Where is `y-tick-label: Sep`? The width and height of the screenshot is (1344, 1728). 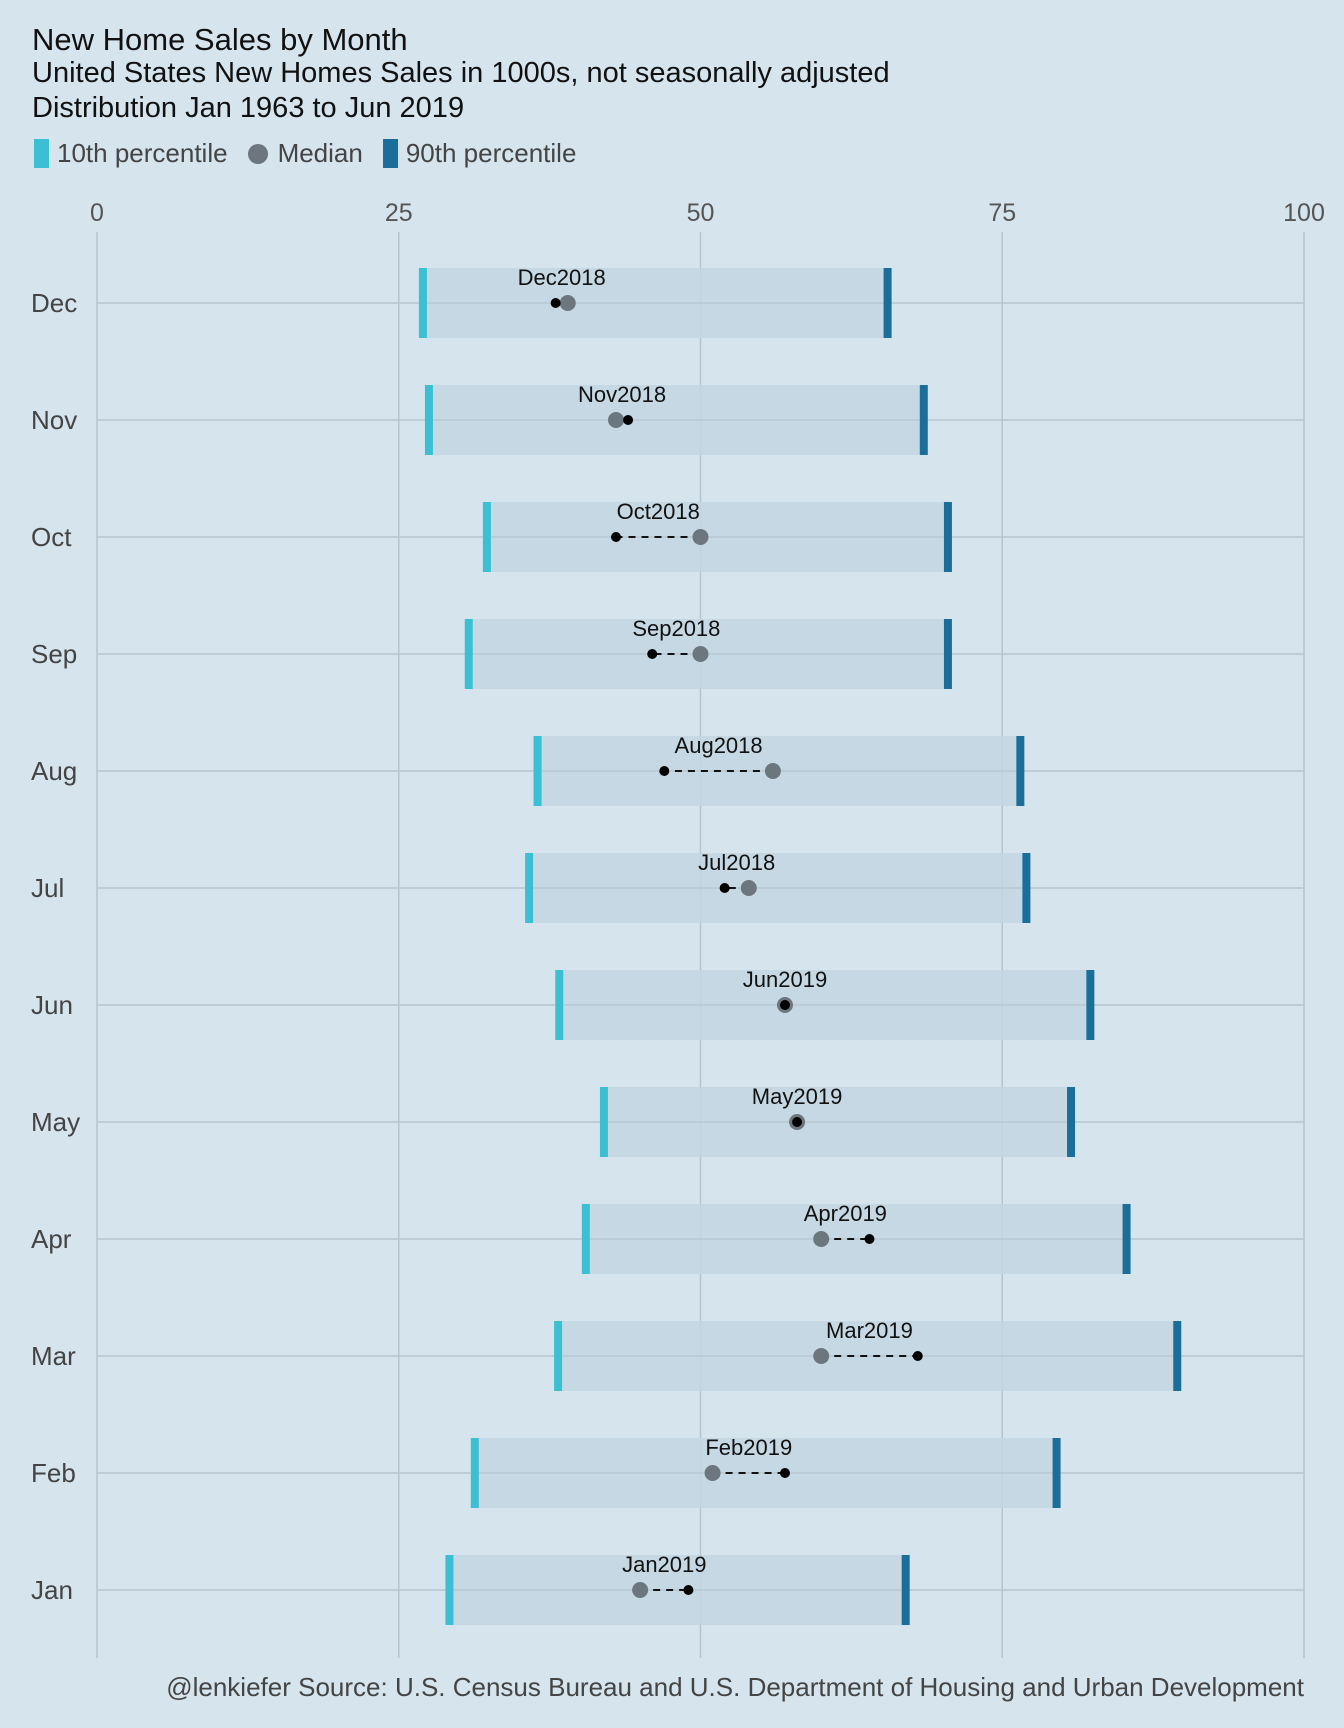 y-tick-label: Sep is located at coordinates (54, 654).